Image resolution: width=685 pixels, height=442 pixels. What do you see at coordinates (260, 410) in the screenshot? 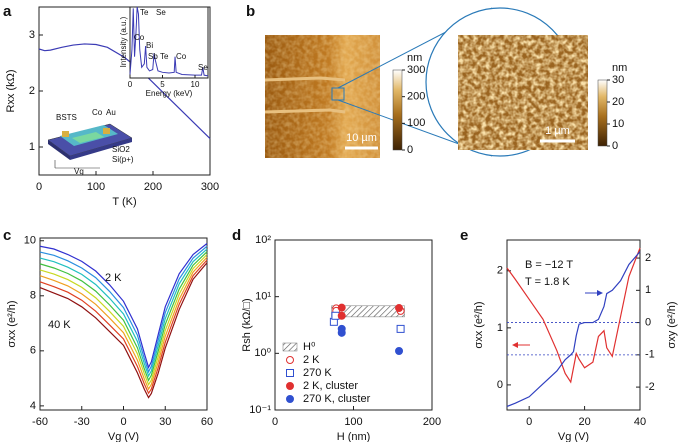
I see `y-tick-label: 10⁻¹` at bounding box center [260, 410].